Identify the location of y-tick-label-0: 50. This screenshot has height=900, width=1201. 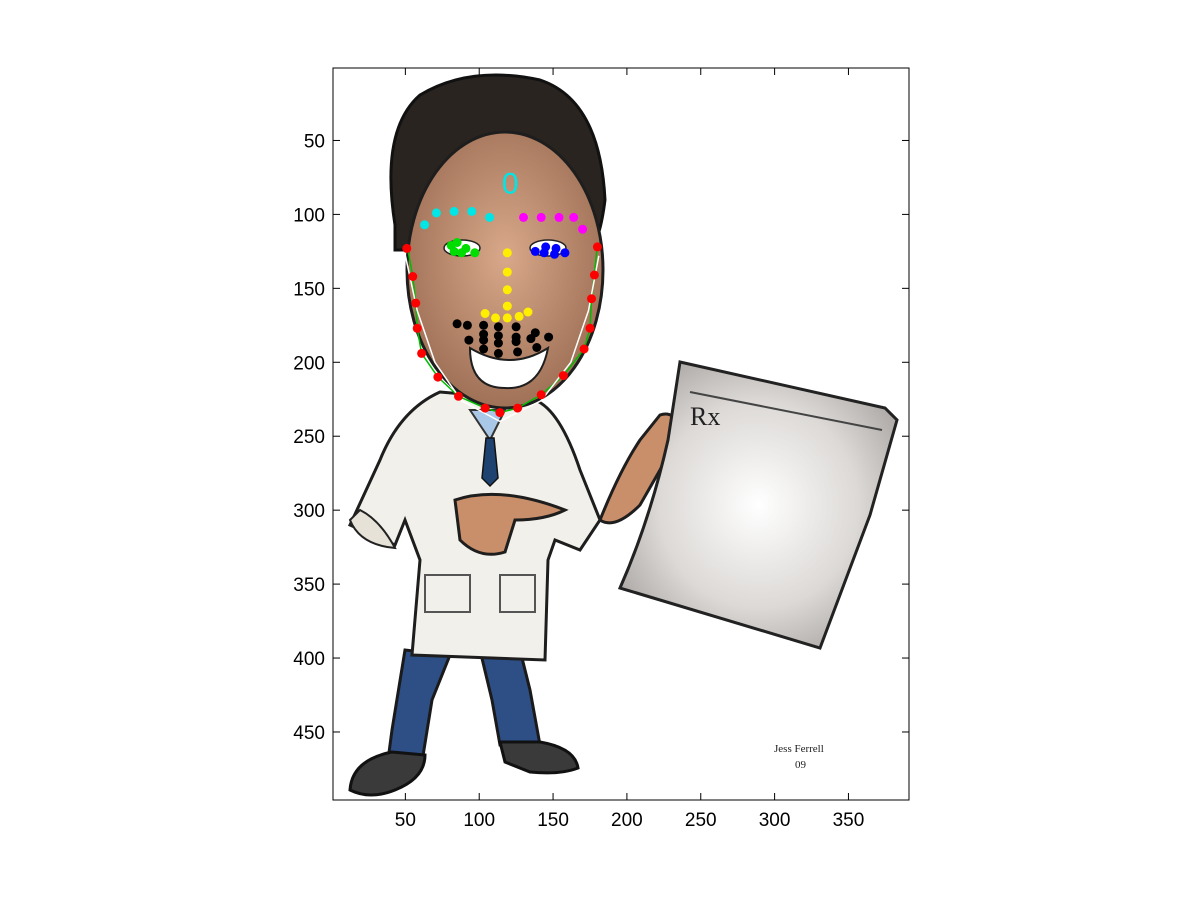
(314, 141).